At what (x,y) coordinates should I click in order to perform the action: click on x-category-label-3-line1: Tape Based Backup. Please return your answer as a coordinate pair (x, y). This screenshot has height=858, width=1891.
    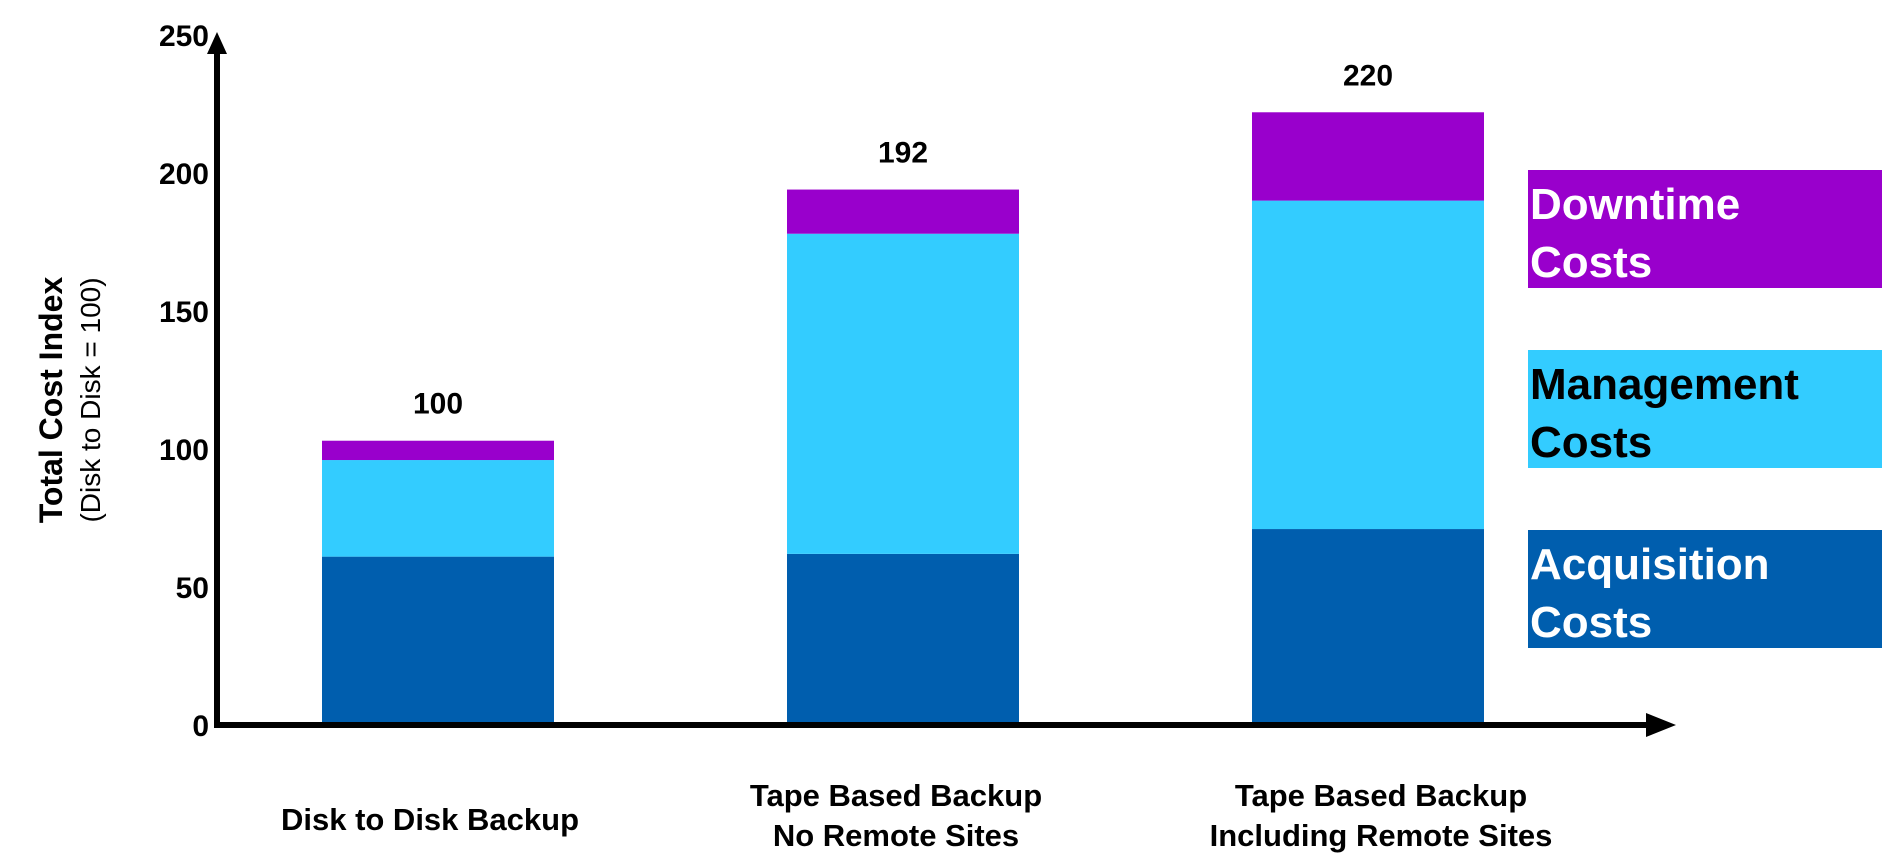
    Looking at the image, I should click on (1381, 795).